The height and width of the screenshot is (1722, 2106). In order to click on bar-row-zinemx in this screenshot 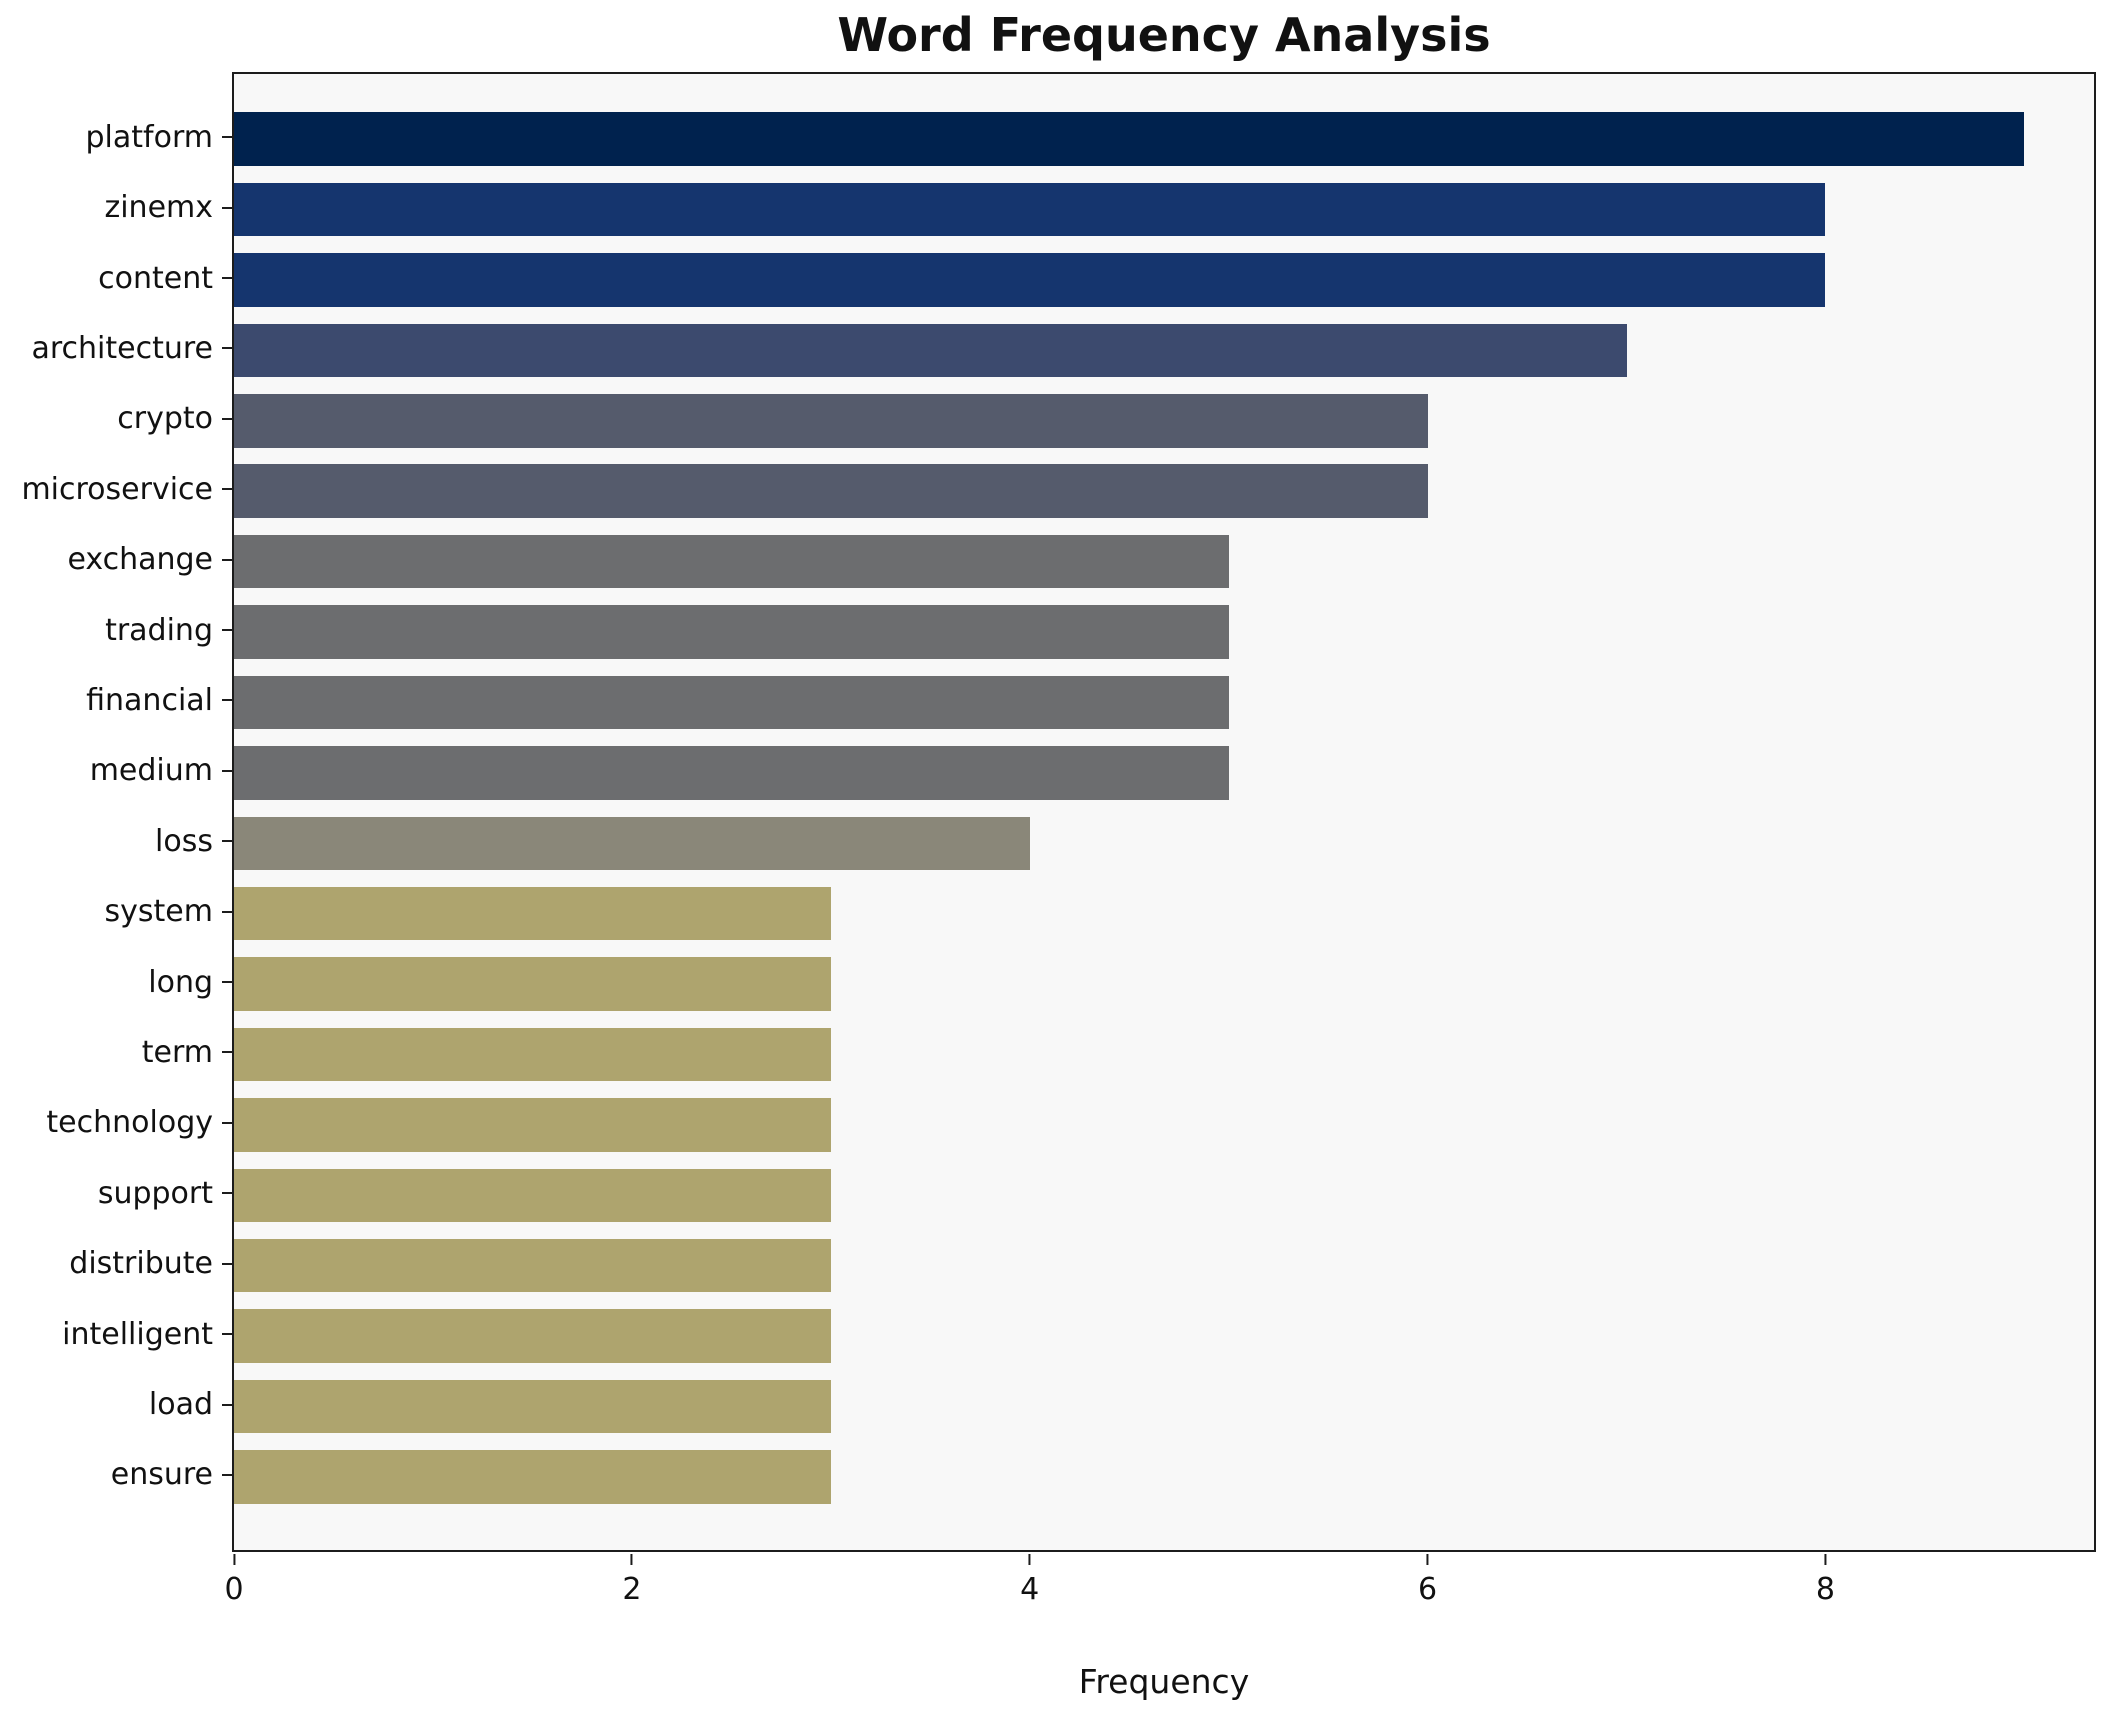, I will do `click(1164, 209)`.